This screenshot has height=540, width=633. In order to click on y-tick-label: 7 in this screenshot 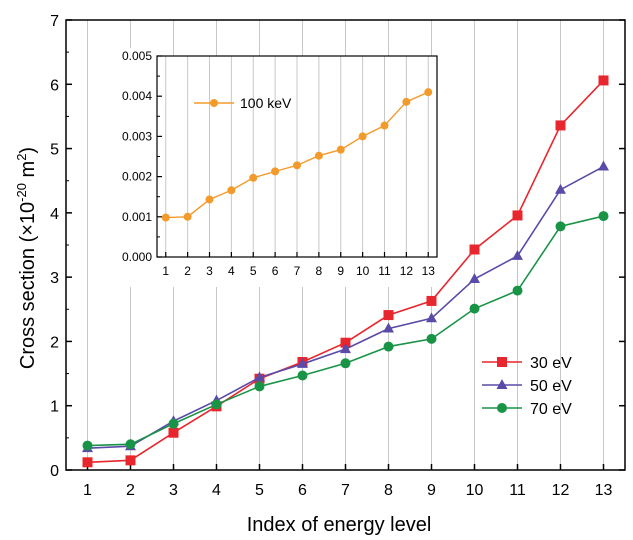, I will do `click(54, 21)`.